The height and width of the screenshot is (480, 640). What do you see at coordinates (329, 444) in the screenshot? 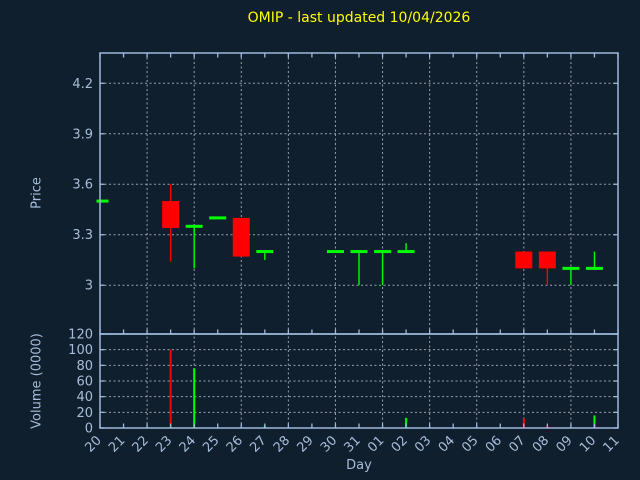
I see `day-tick-label: 30` at bounding box center [329, 444].